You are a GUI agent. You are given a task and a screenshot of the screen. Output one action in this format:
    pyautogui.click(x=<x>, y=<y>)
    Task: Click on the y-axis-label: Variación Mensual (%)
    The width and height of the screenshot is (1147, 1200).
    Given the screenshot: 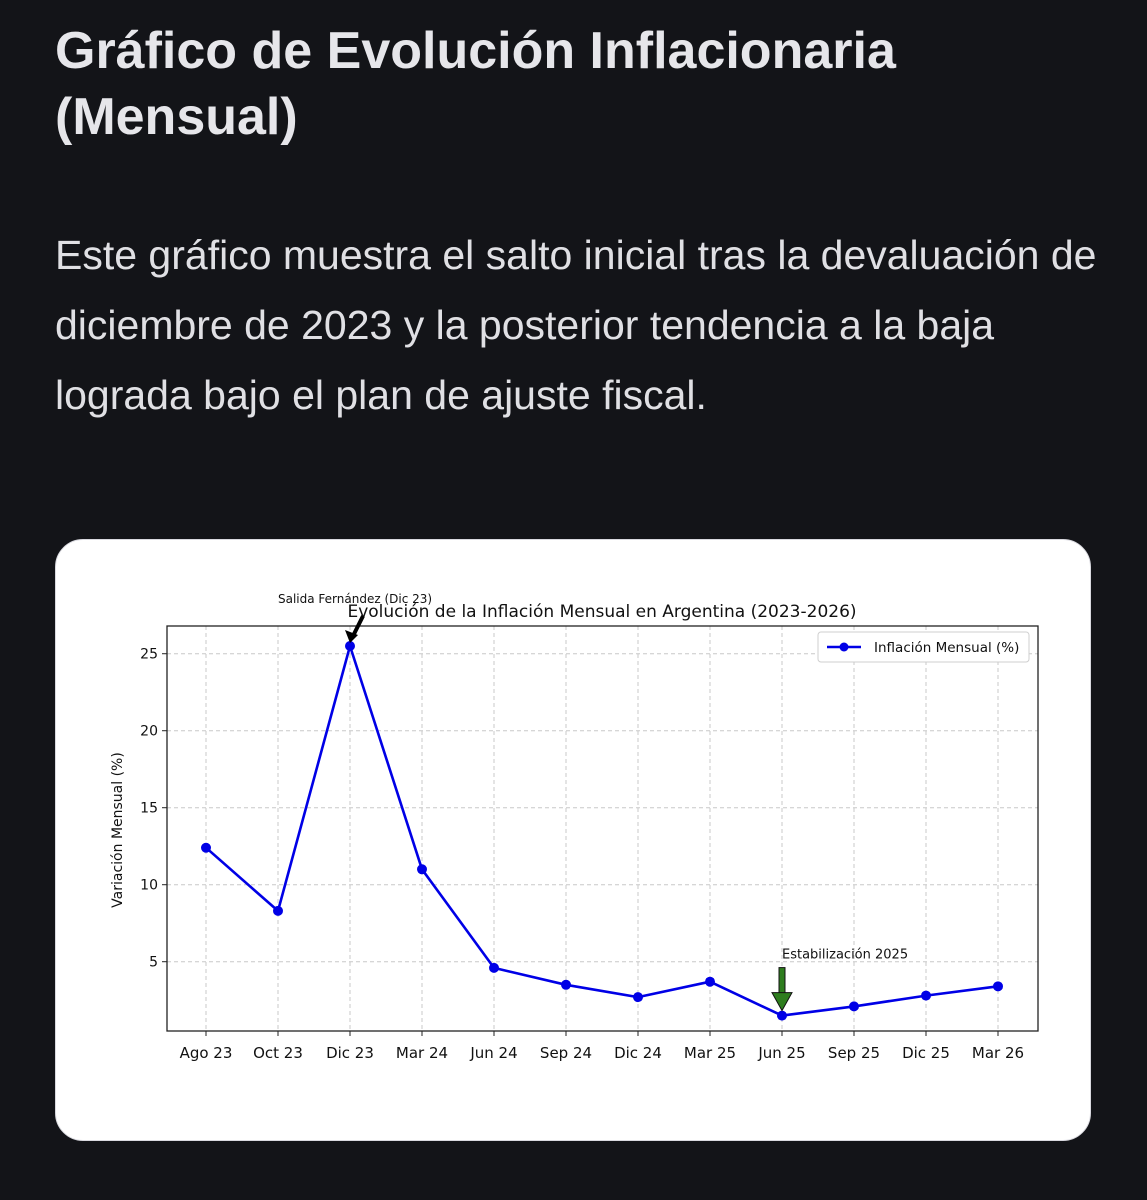 What is the action you would take?
    pyautogui.click(x=118, y=830)
    